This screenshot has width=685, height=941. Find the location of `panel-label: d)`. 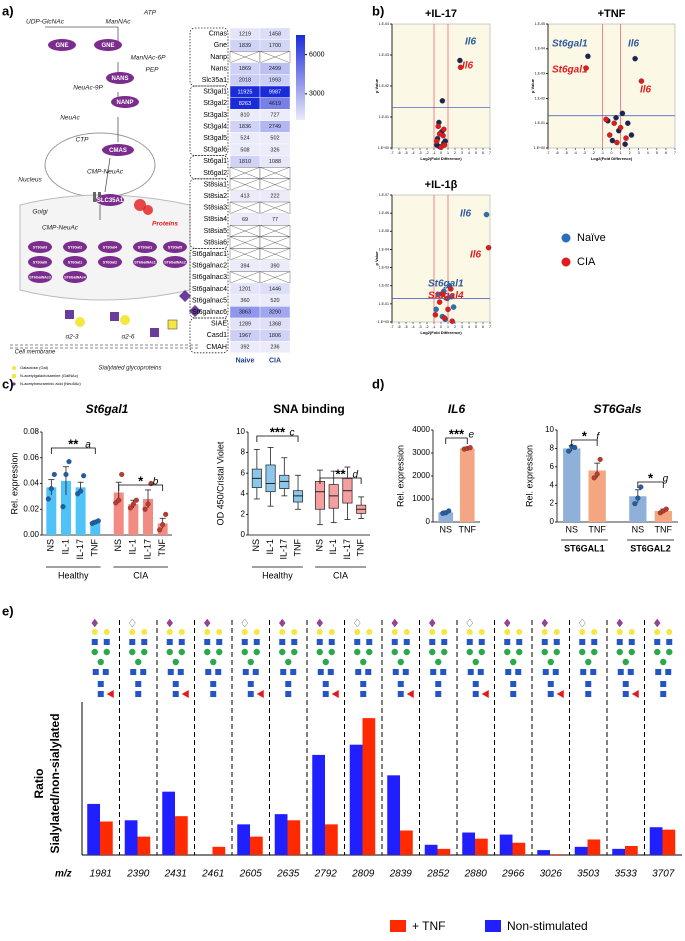

panel-label: d) is located at coordinates (378, 383).